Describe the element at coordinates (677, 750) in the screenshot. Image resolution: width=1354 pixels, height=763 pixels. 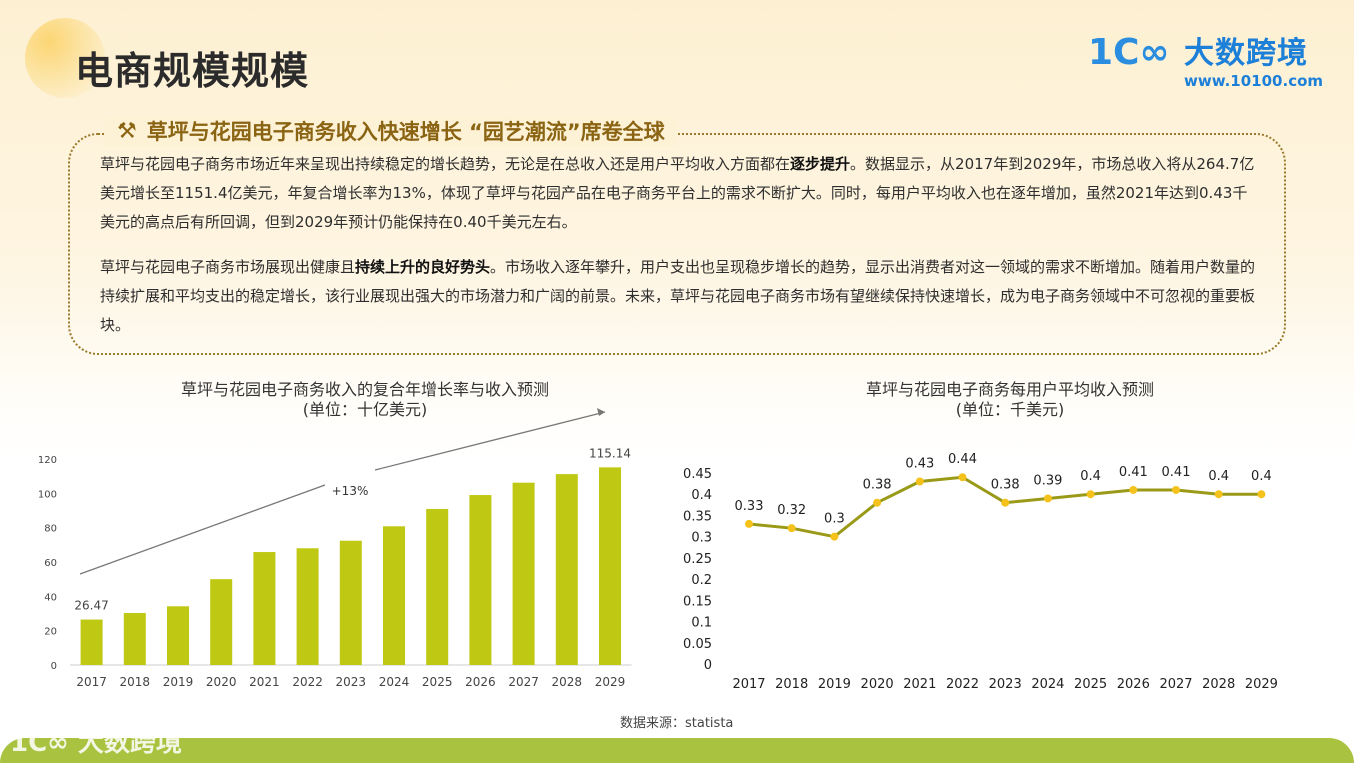
I see `footer-band` at that location.